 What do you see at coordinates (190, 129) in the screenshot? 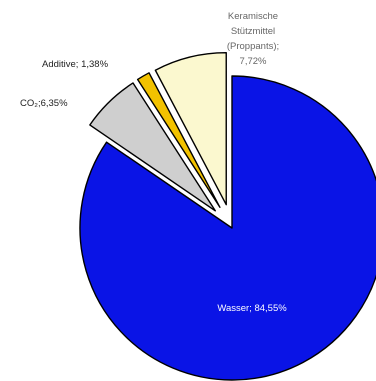
I see `slice-keramik` at bounding box center [190, 129].